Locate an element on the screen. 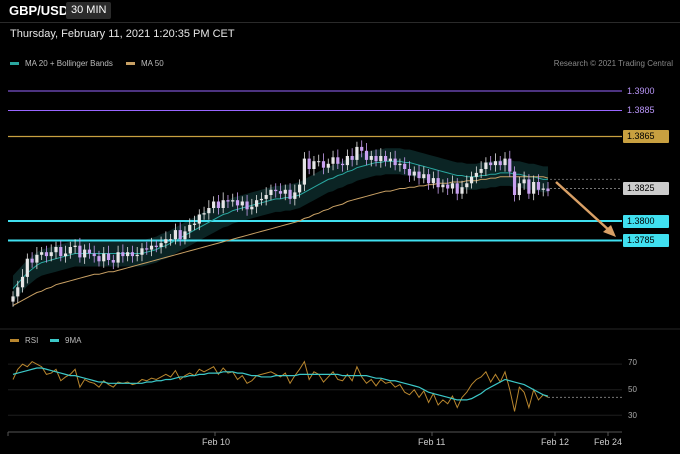  legend-ma50: MA 50 is located at coordinates (145, 63).